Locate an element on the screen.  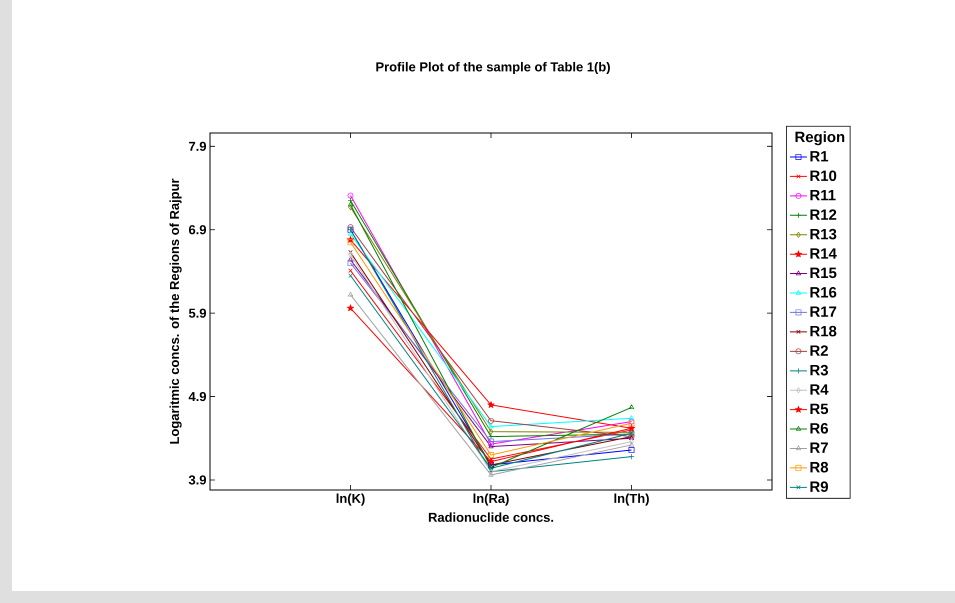
legend-title: Region is located at coordinates (819, 138).